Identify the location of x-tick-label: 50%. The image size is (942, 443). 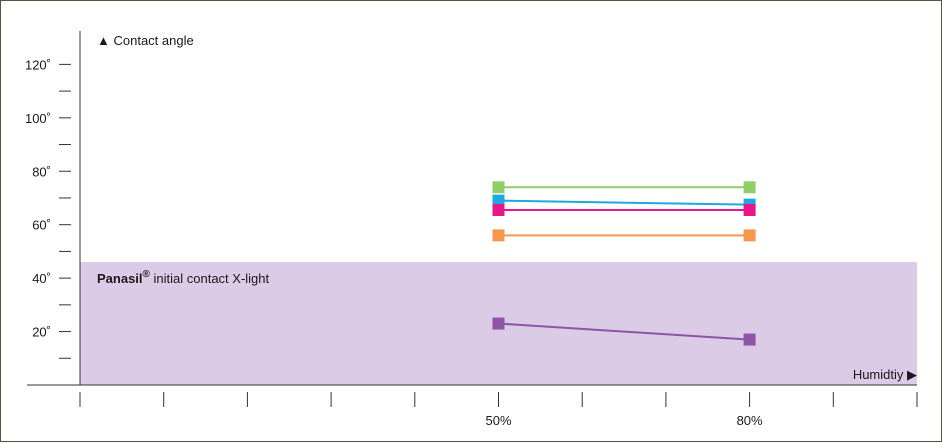
(498, 420).